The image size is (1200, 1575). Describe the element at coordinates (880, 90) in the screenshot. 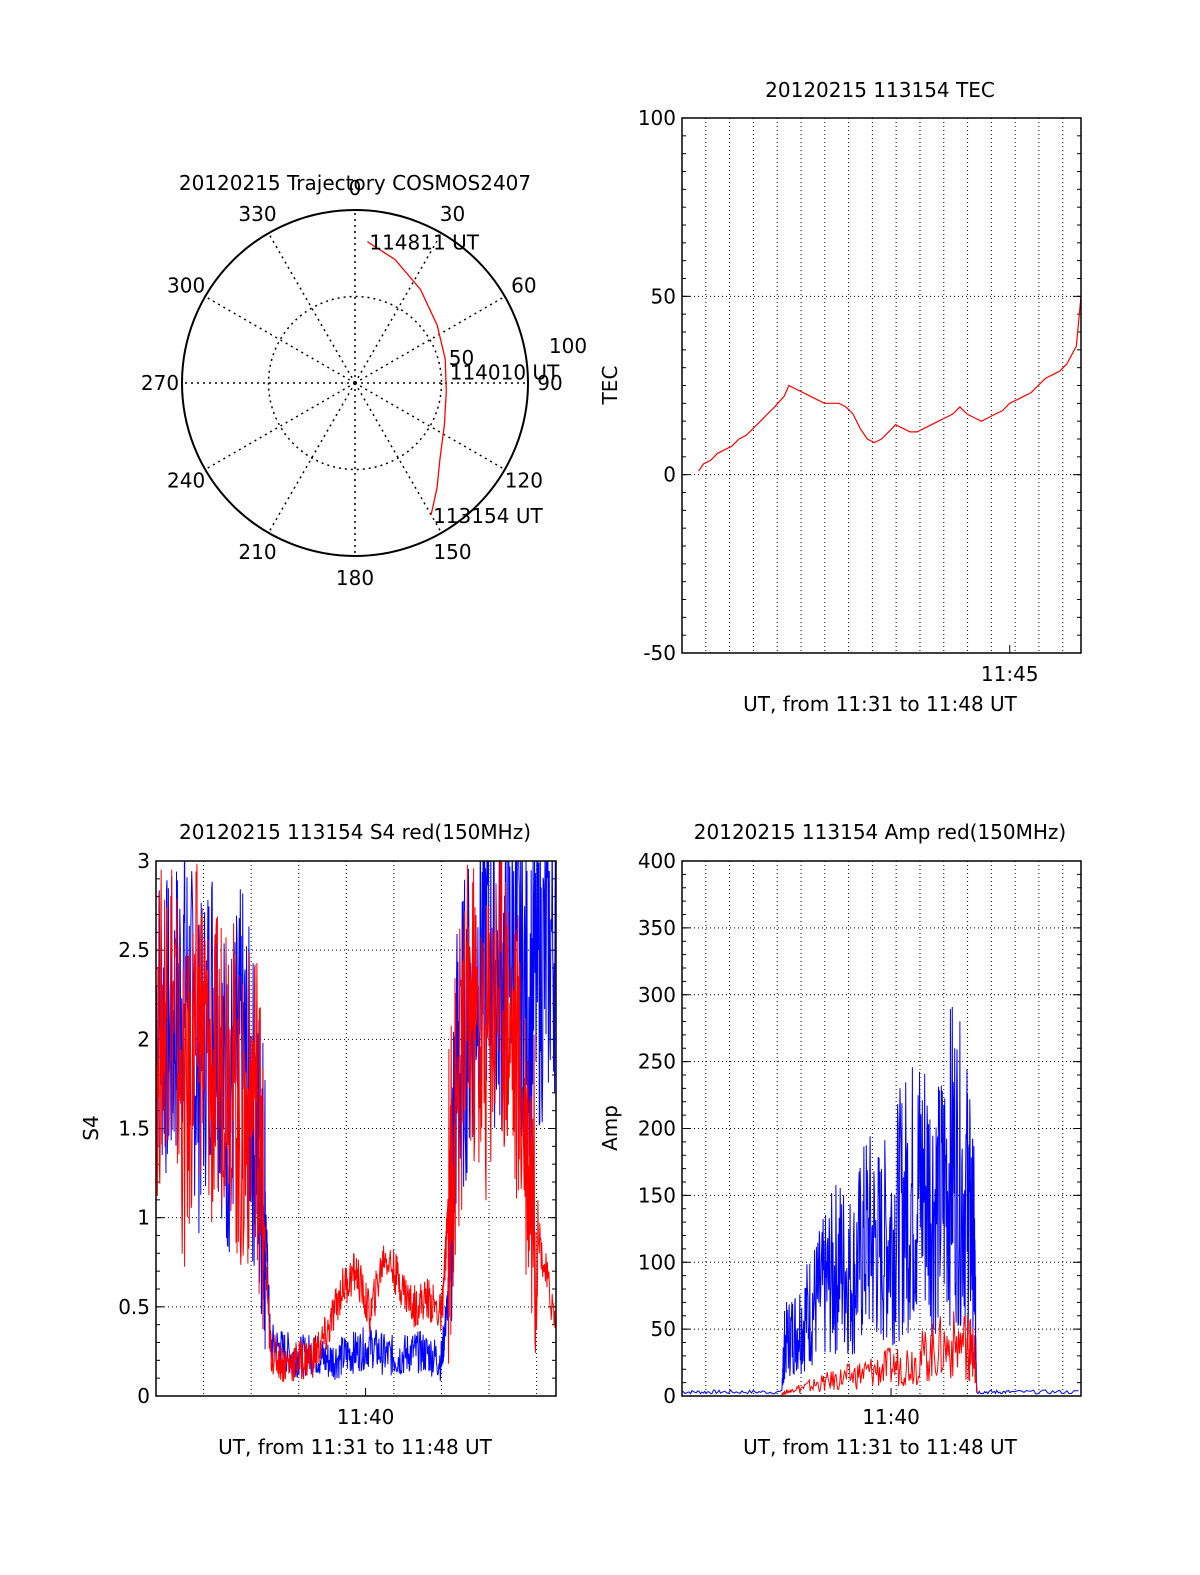

I see `tec-title: 20120215 113154 TEC` at that location.